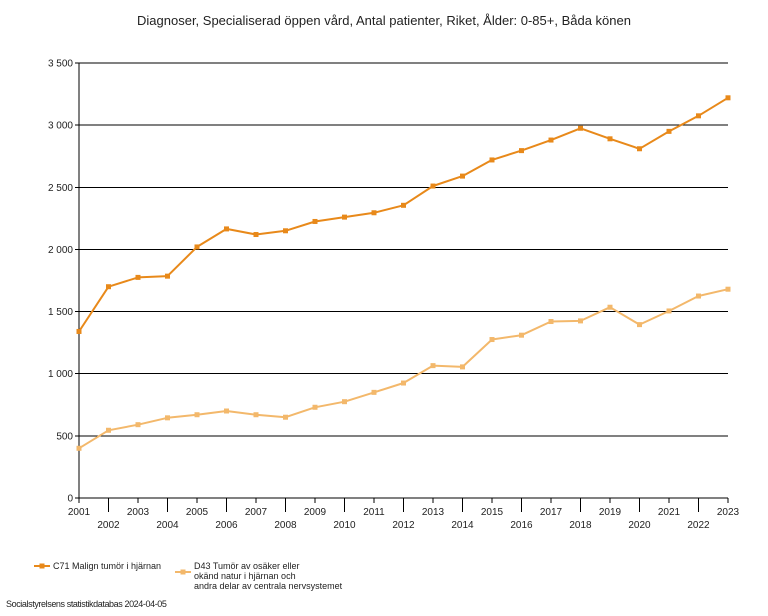 The width and height of the screenshot is (768, 616). I want to click on x-tick-label: 2013, so click(433, 512).